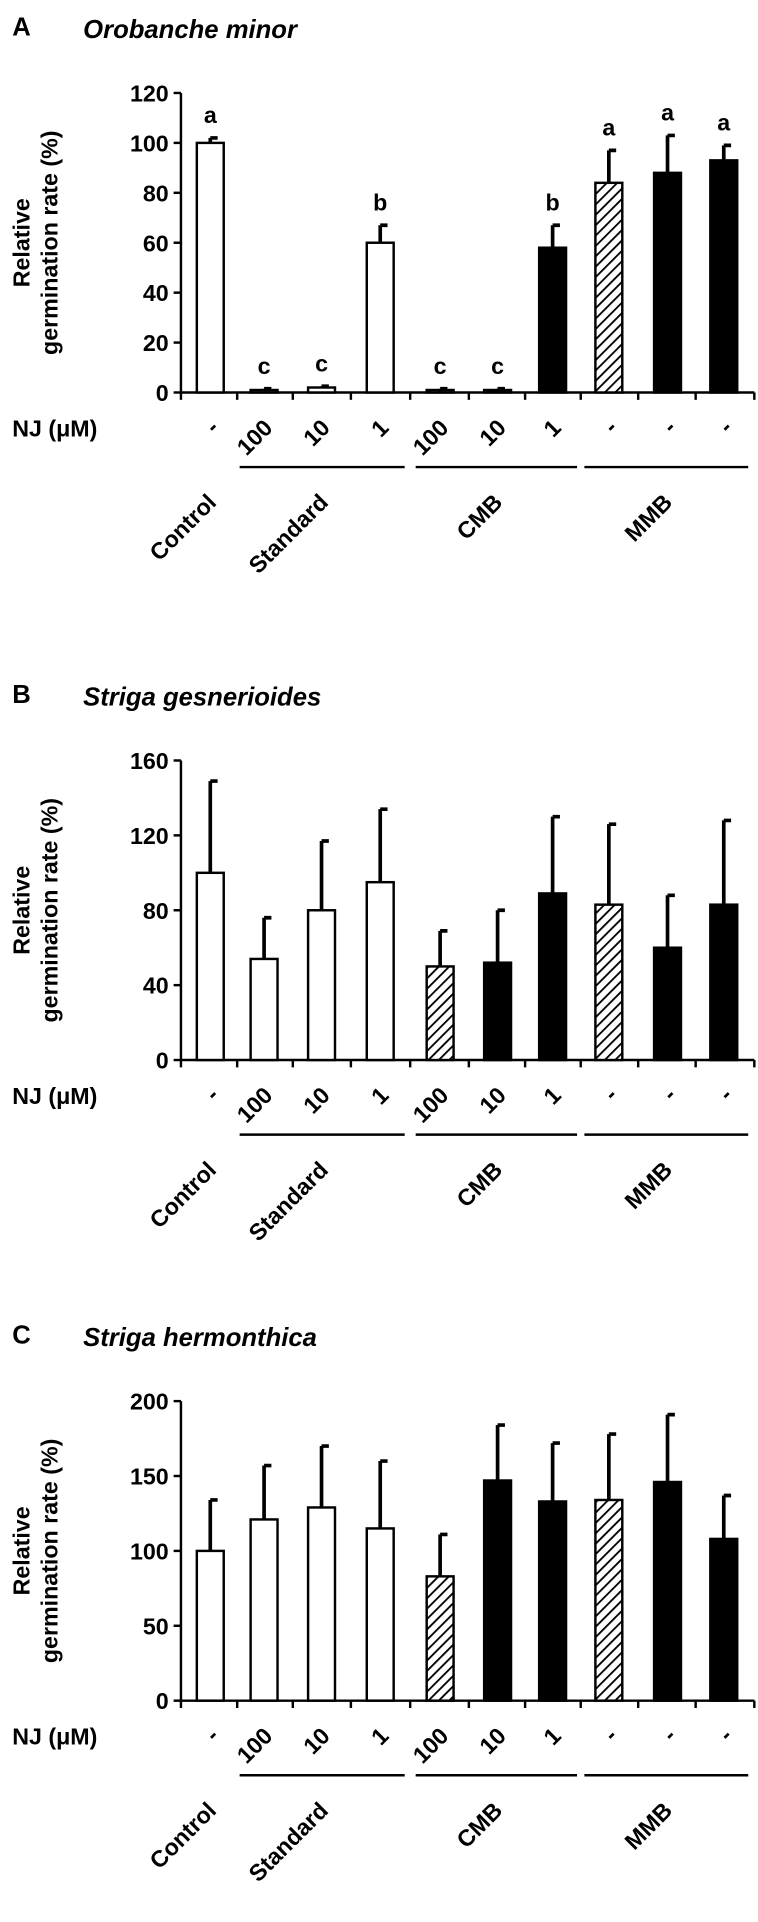 Image resolution: width=758 pixels, height=1922 pixels. What do you see at coordinates (21, 28) in the screenshot?
I see `panel-letter: A` at bounding box center [21, 28].